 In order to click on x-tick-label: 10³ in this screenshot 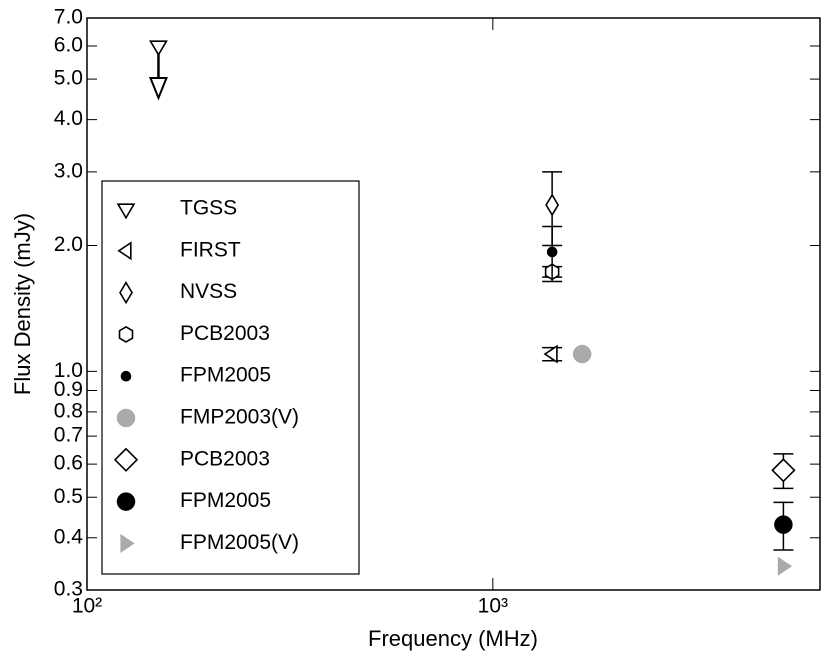, I will do `click(493, 606)`.